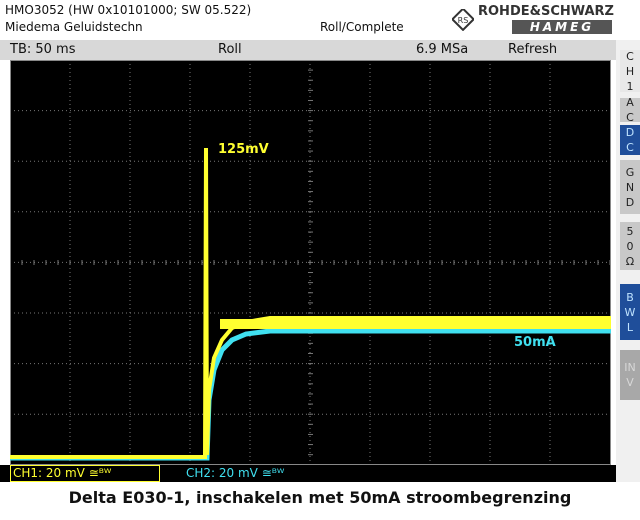 The height and width of the screenshot is (520, 640). I want to click on logo-sub: HAMEG, so click(562, 27).